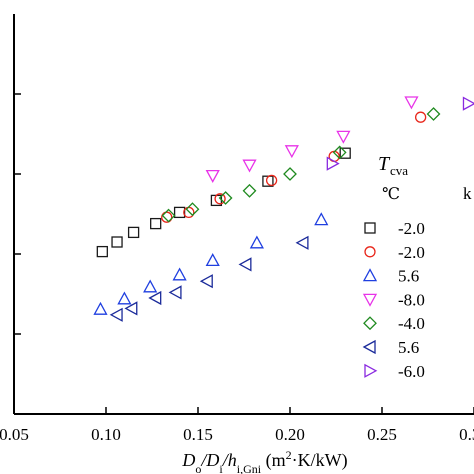 Image resolution: width=474 pixels, height=474 pixels. I want to click on legend-title: T, so click(384, 164).